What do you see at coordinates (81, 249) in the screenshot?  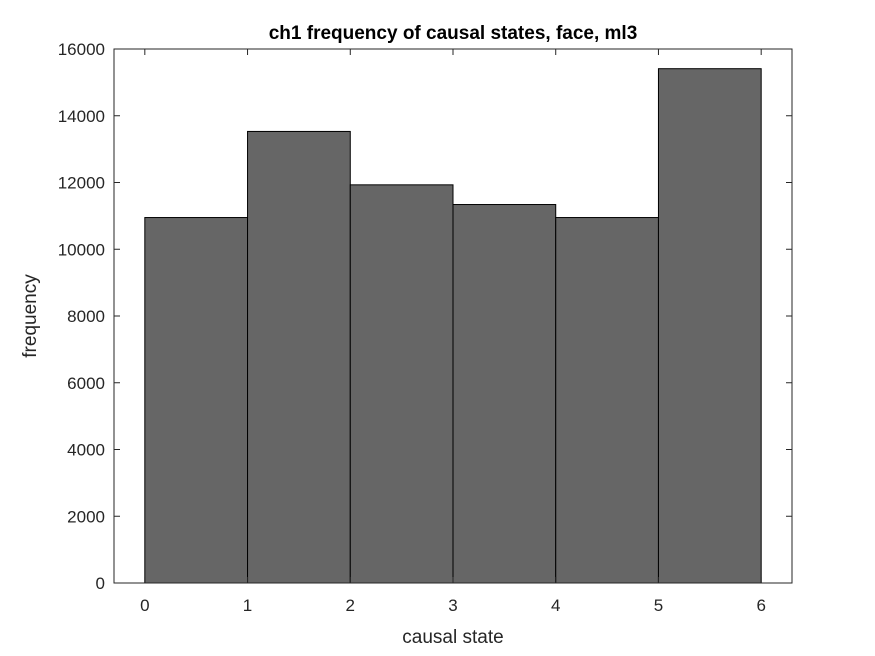 I see `y-tick-label: 10000` at bounding box center [81, 249].